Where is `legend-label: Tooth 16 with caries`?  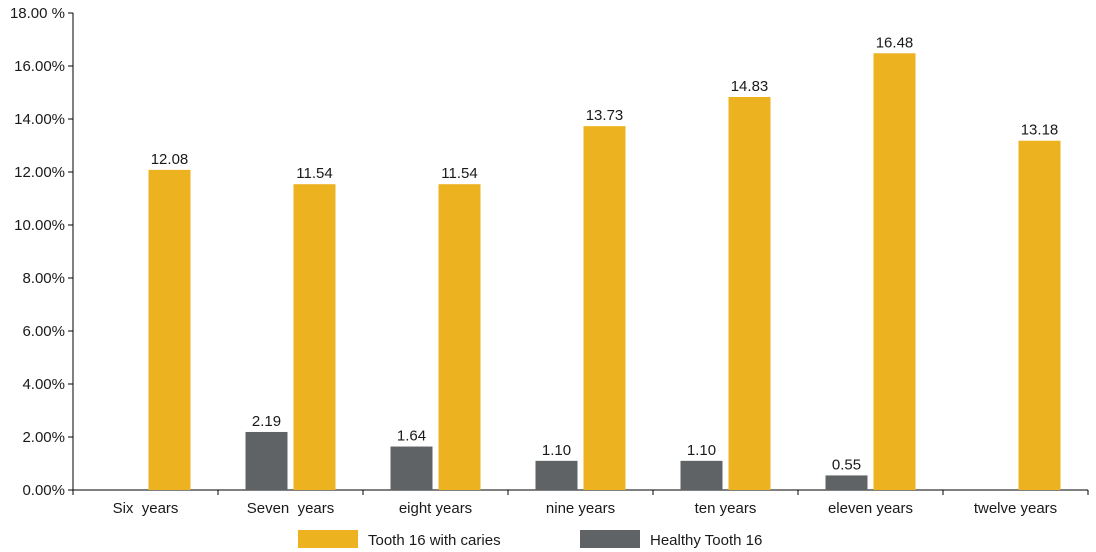
legend-label: Tooth 16 with caries is located at coordinates (434, 540).